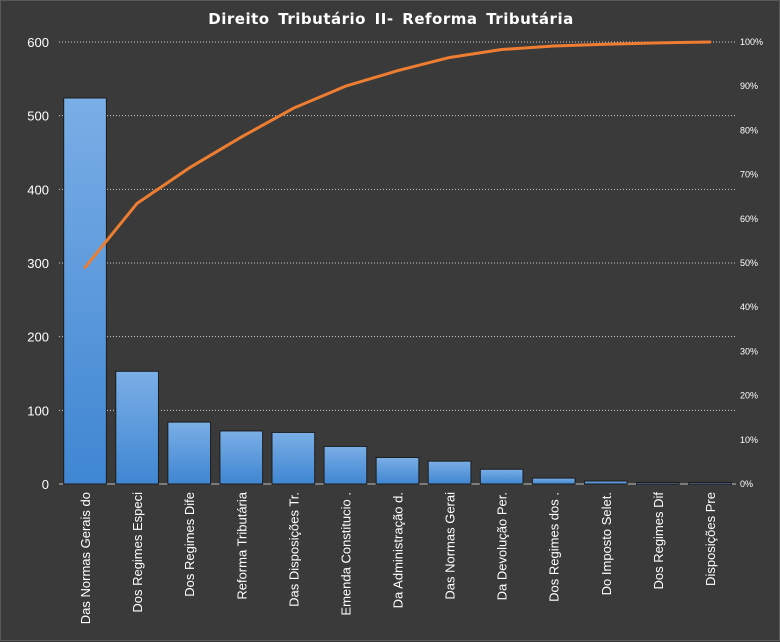 Image resolution: width=780 pixels, height=642 pixels. Describe the element at coordinates (751, 42) in the screenshot. I see `y2-tick-label: 100%` at that location.